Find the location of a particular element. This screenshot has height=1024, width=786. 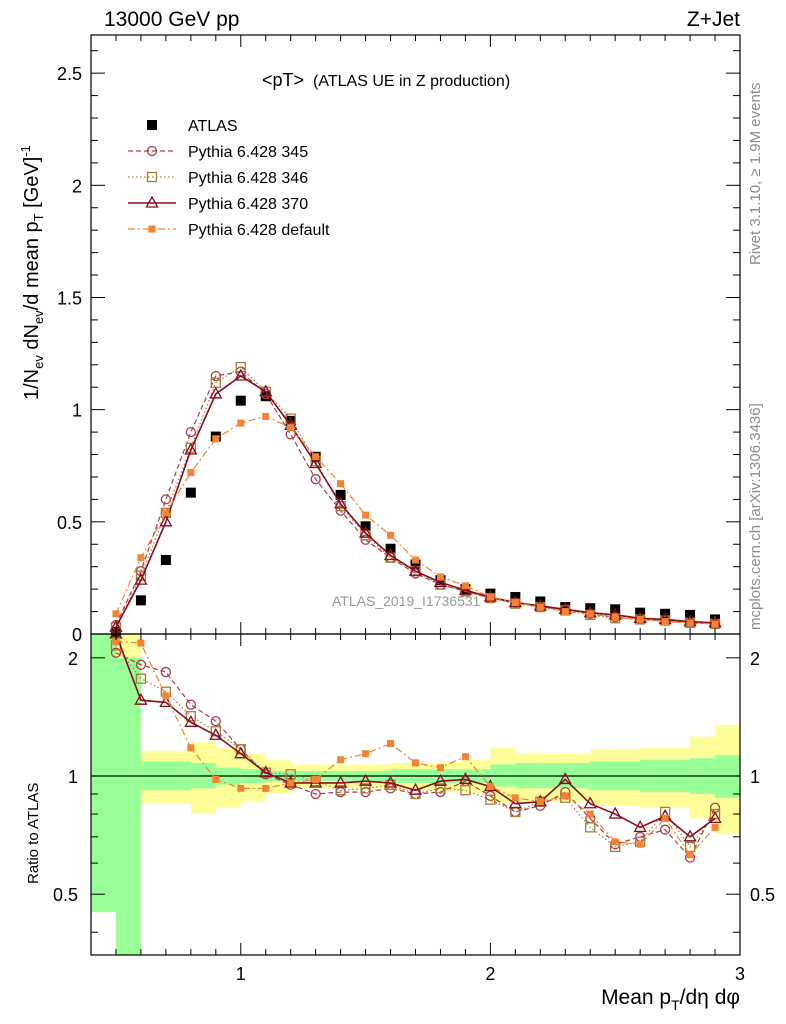

legend-label: ATLAS is located at coordinates (213, 126).